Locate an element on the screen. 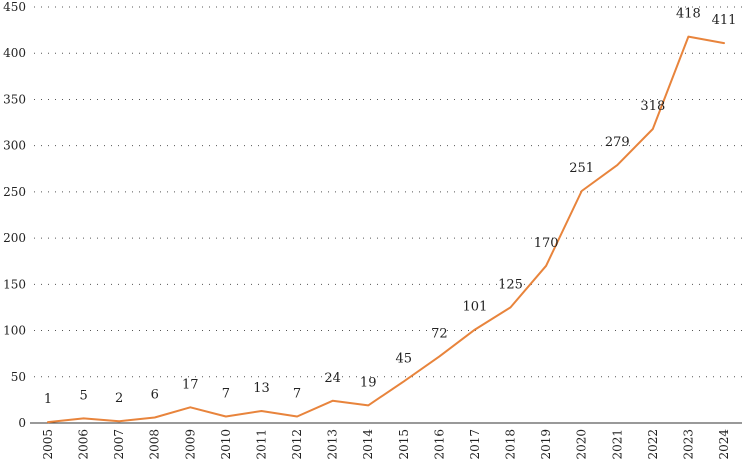  data-label: 72 is located at coordinates (439, 333).